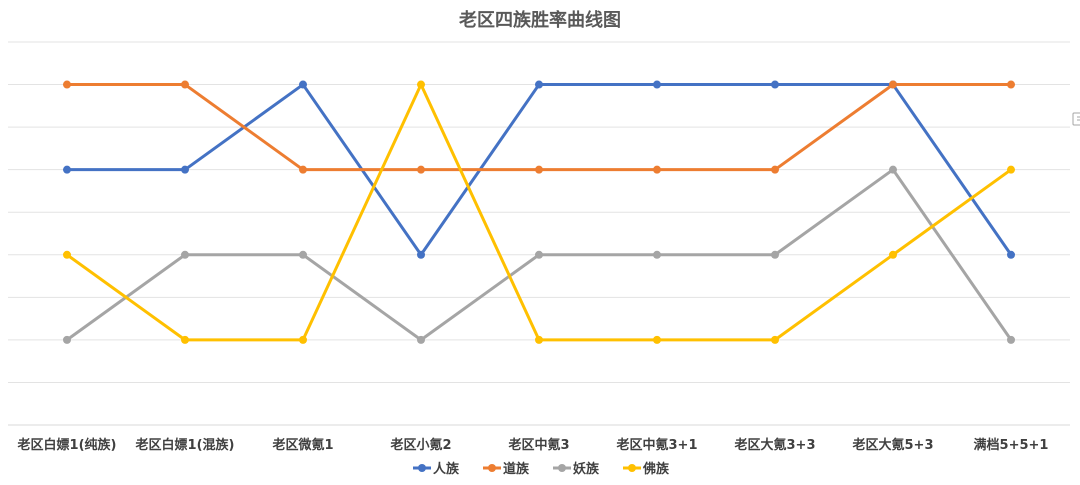 The height and width of the screenshot is (485, 1080). I want to click on x-tick-label: 老区微氪1, so click(302, 445).